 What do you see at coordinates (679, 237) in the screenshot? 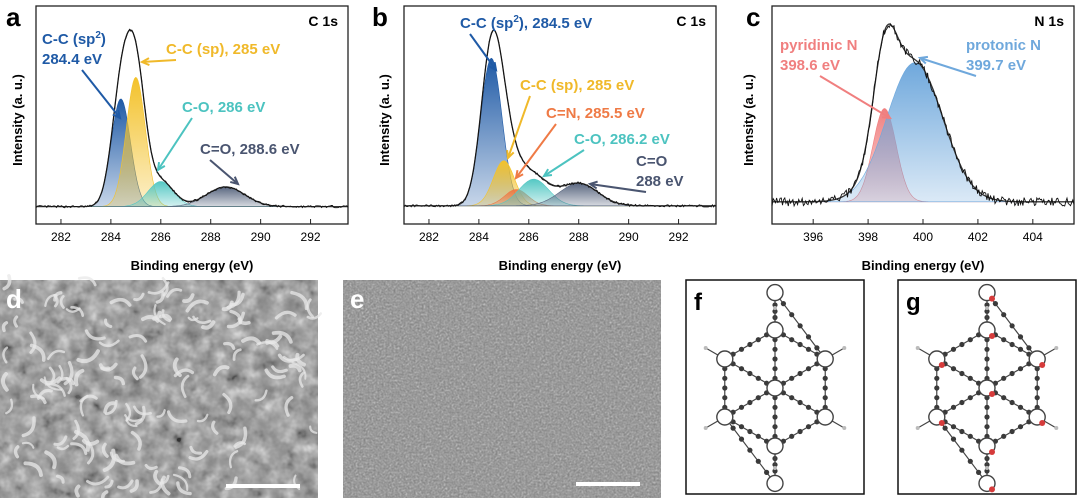
I see `x-tick-label: 292` at bounding box center [679, 237].